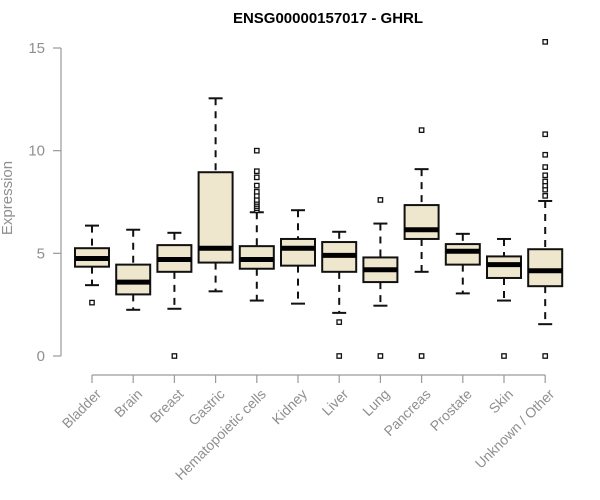 The width and height of the screenshot is (600, 500). I want to click on y-tick-label: 5, so click(41, 253).